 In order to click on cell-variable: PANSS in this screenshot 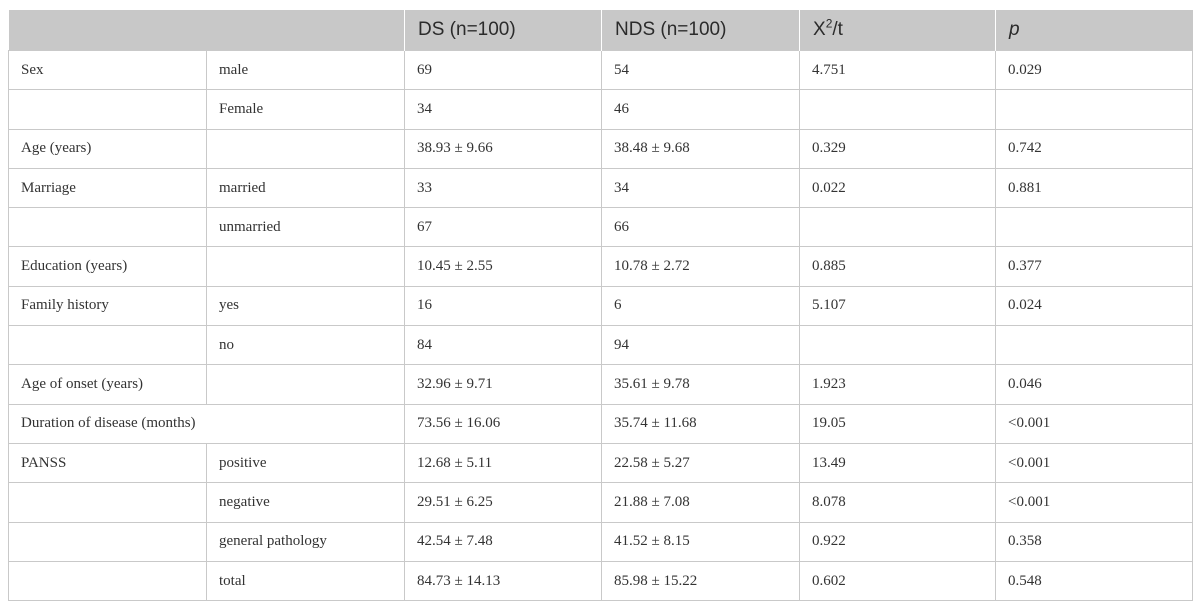, I will do `click(107, 463)`.